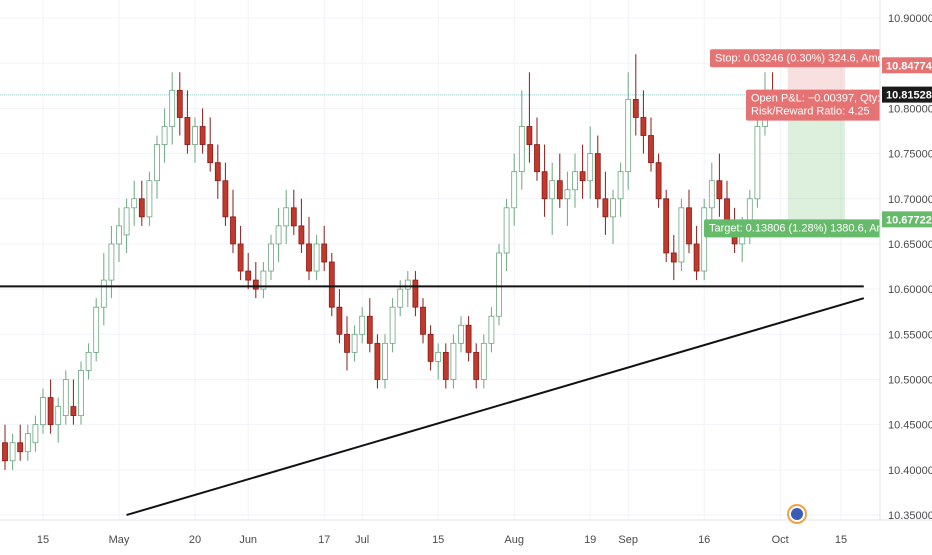  What do you see at coordinates (195, 540) in the screenshot?
I see `time-tick-label: 20` at bounding box center [195, 540].